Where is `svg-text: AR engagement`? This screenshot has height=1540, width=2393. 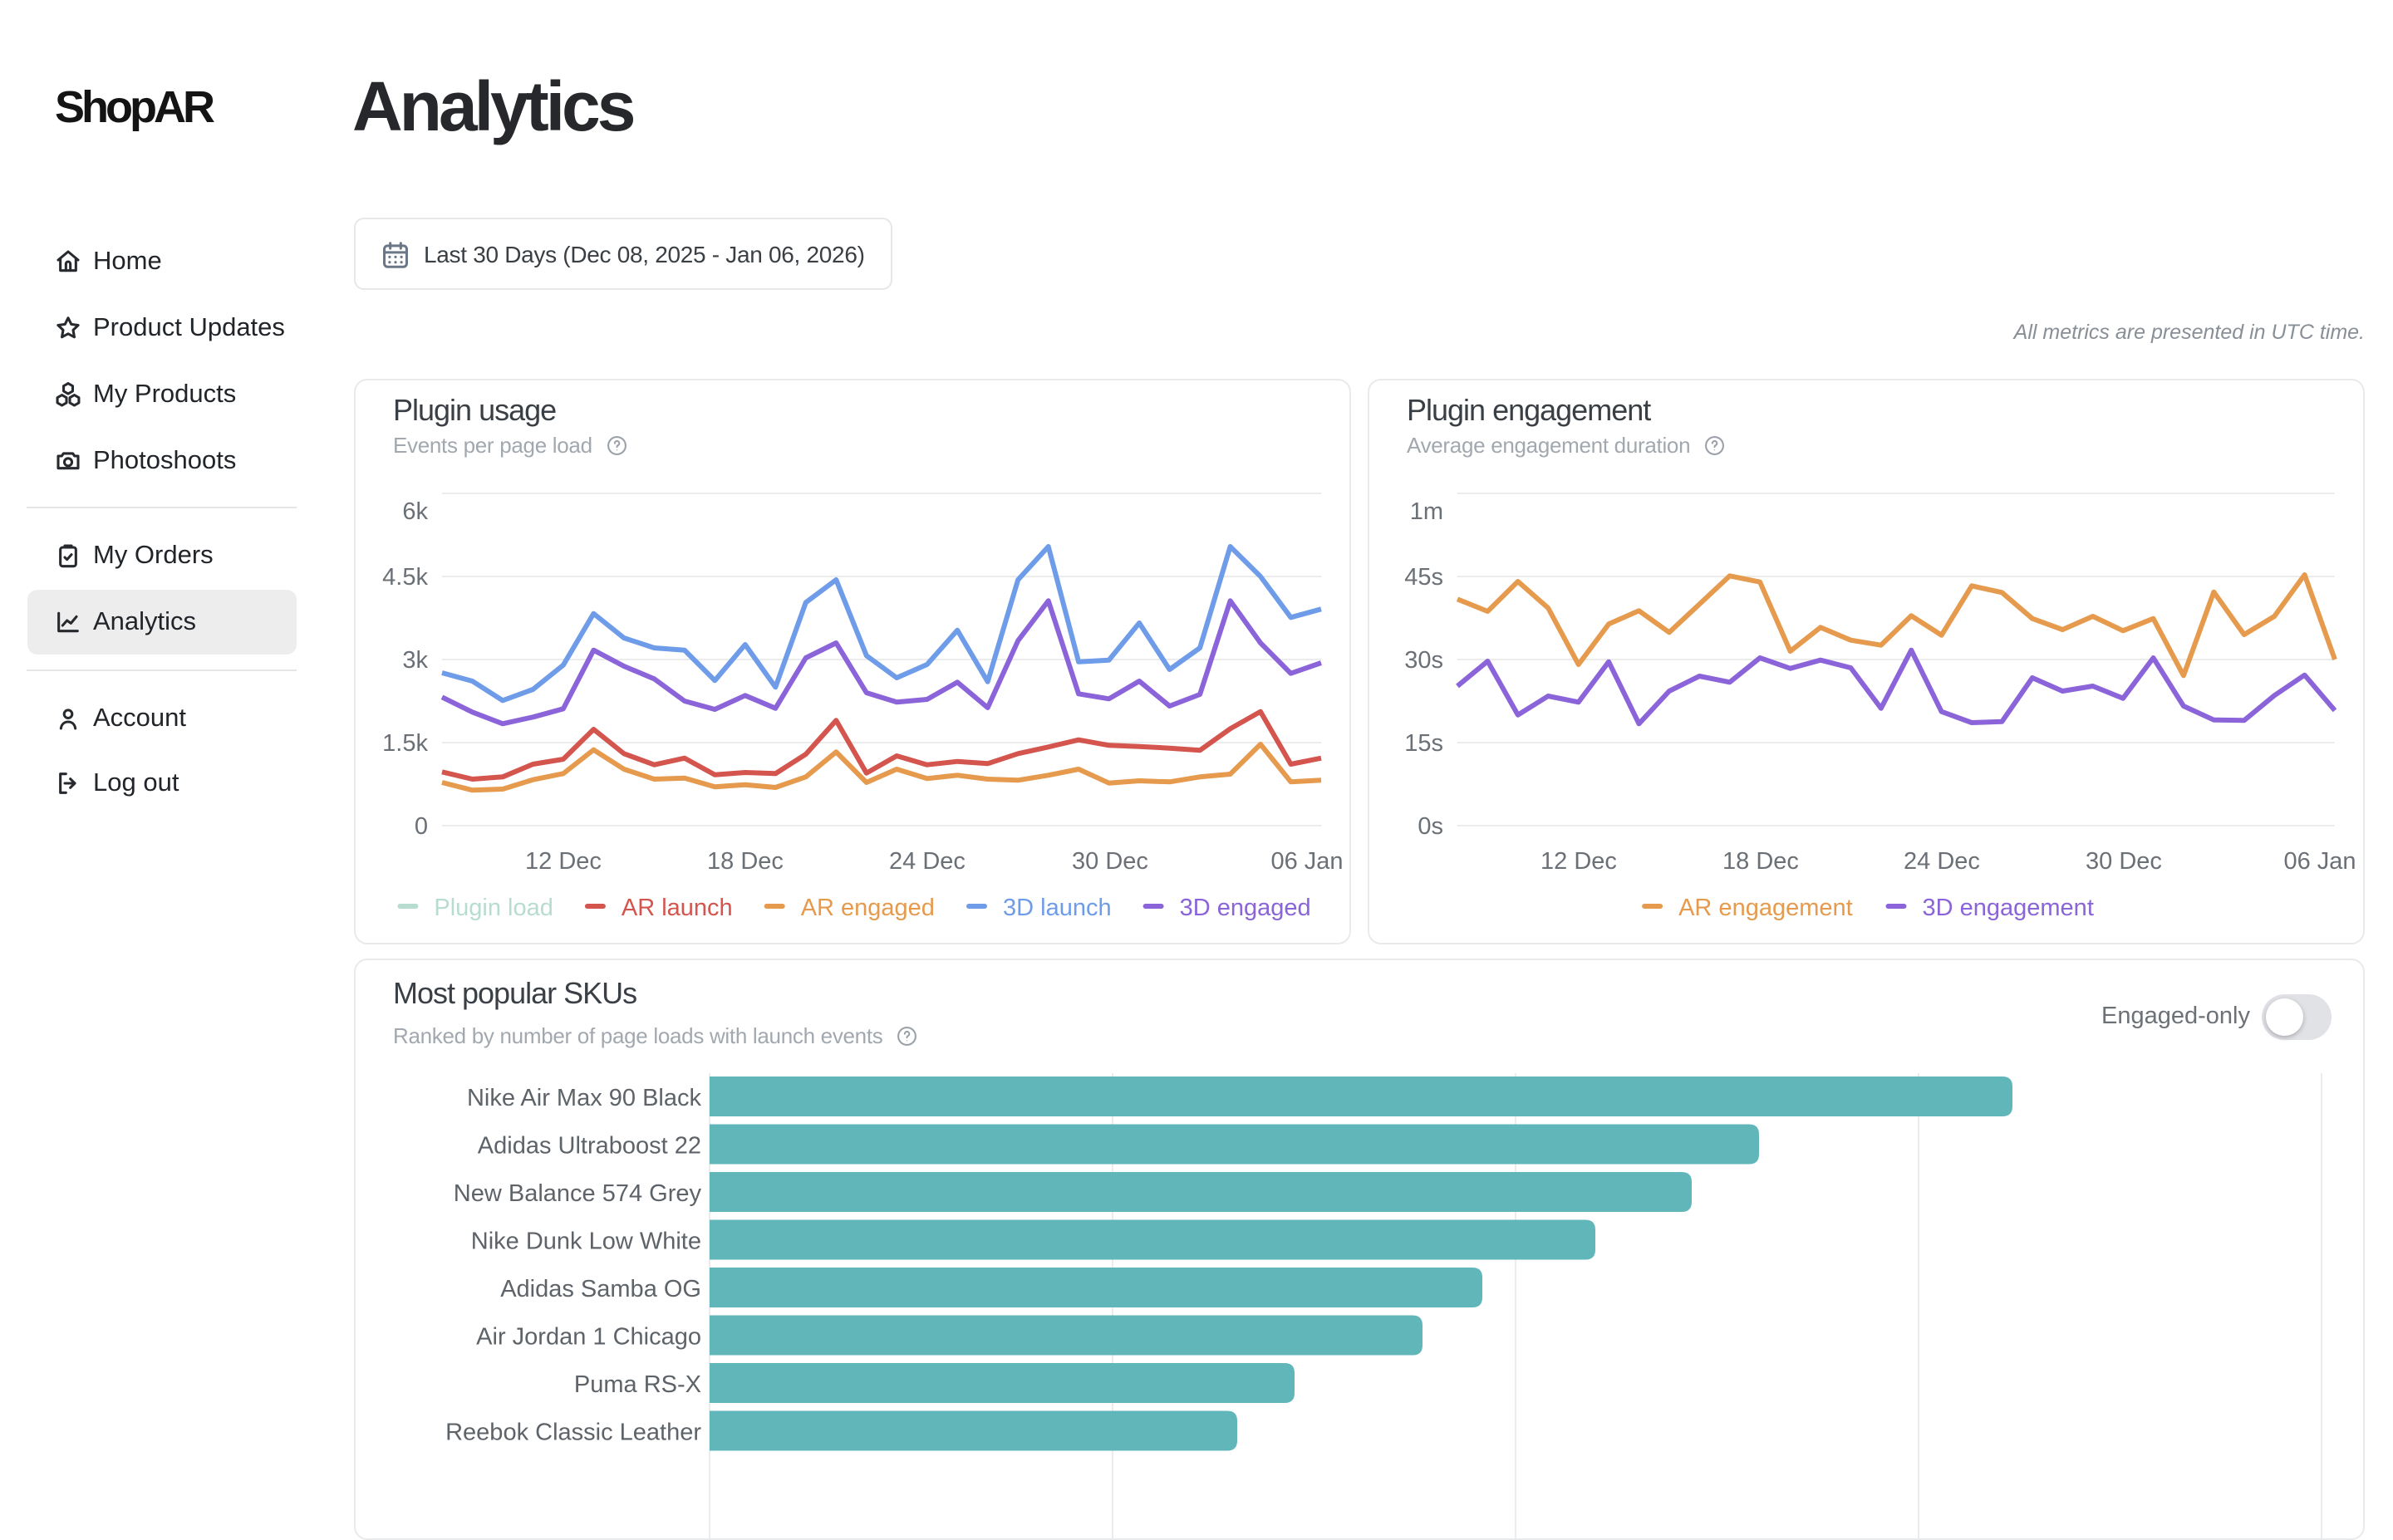
svg-text: AR engagement is located at coordinates (1766, 908).